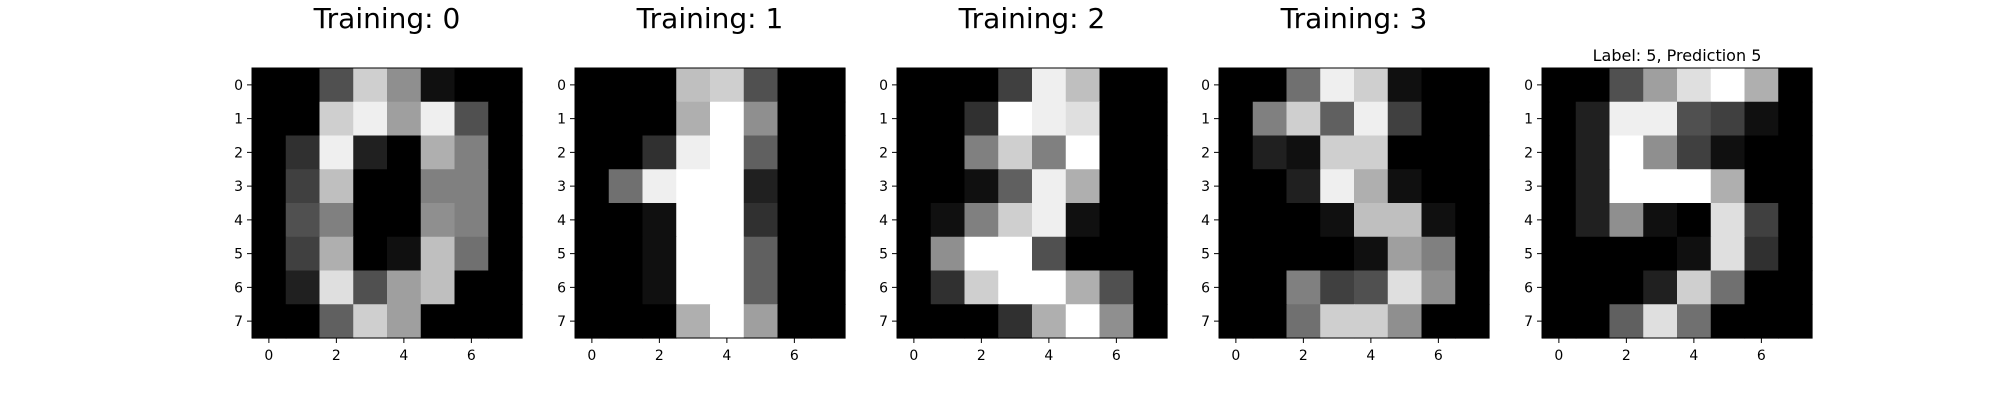 This screenshot has width=2000, height=400. I want to click on digit-panel-4: Label: 5, Prediction 5 0 1 2 3 4 5 6 7 0 2 4 6, so click(1668, 205).